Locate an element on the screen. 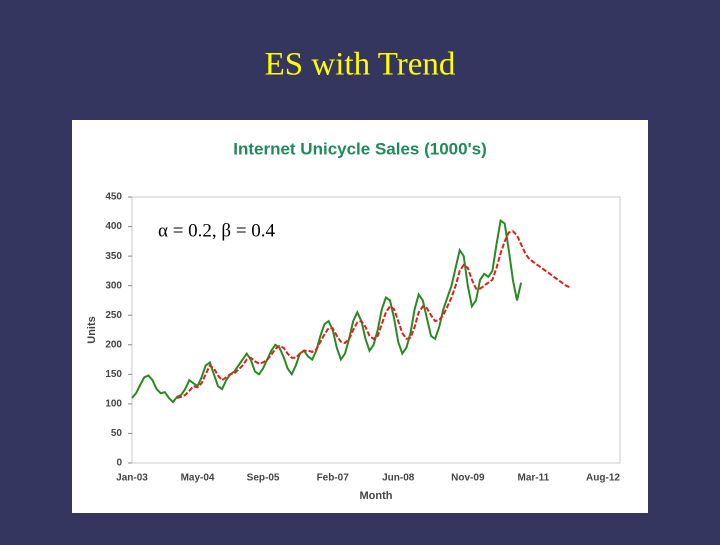 The height and width of the screenshot is (545, 720). chart-title: Internet Unicycle Sales (1000's) is located at coordinates (360, 148).